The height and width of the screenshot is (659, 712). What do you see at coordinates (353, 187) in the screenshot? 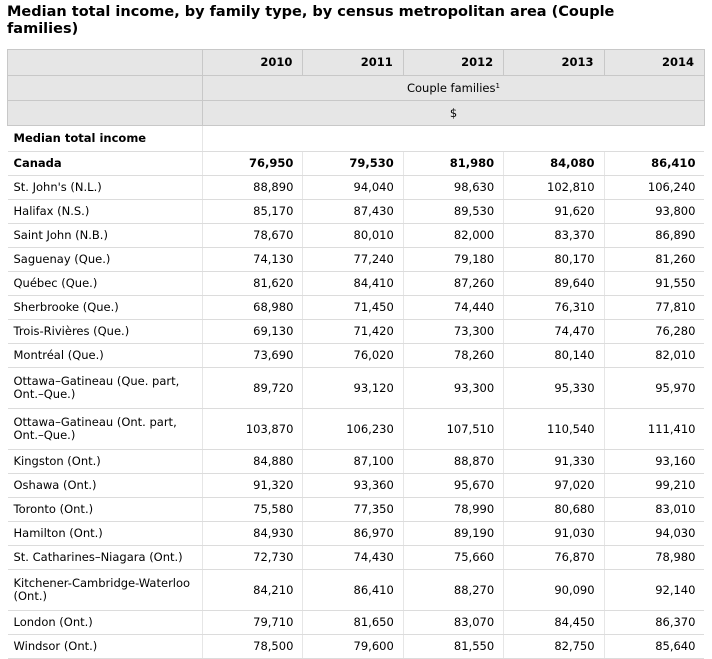
I see `value-cell-2011: 94,040` at bounding box center [353, 187].